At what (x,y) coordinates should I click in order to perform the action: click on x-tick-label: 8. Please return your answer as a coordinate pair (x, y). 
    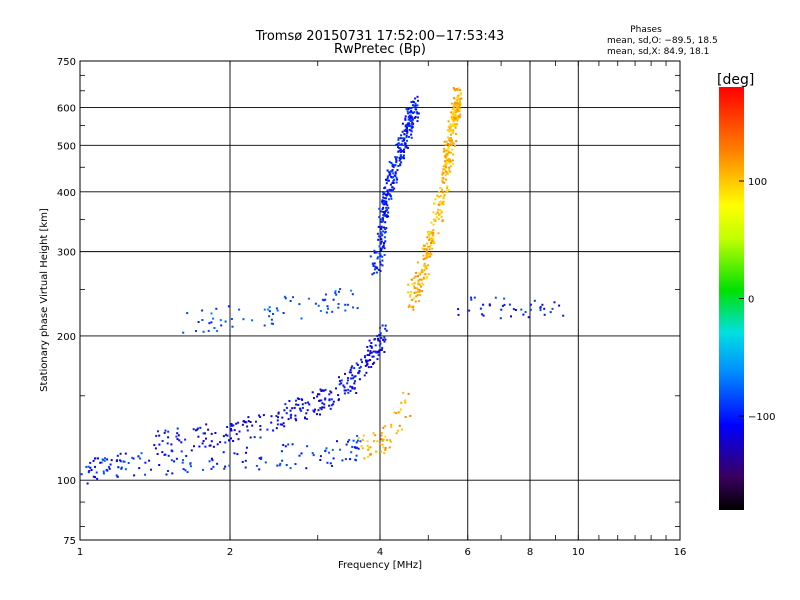
    Looking at the image, I should click on (530, 552).